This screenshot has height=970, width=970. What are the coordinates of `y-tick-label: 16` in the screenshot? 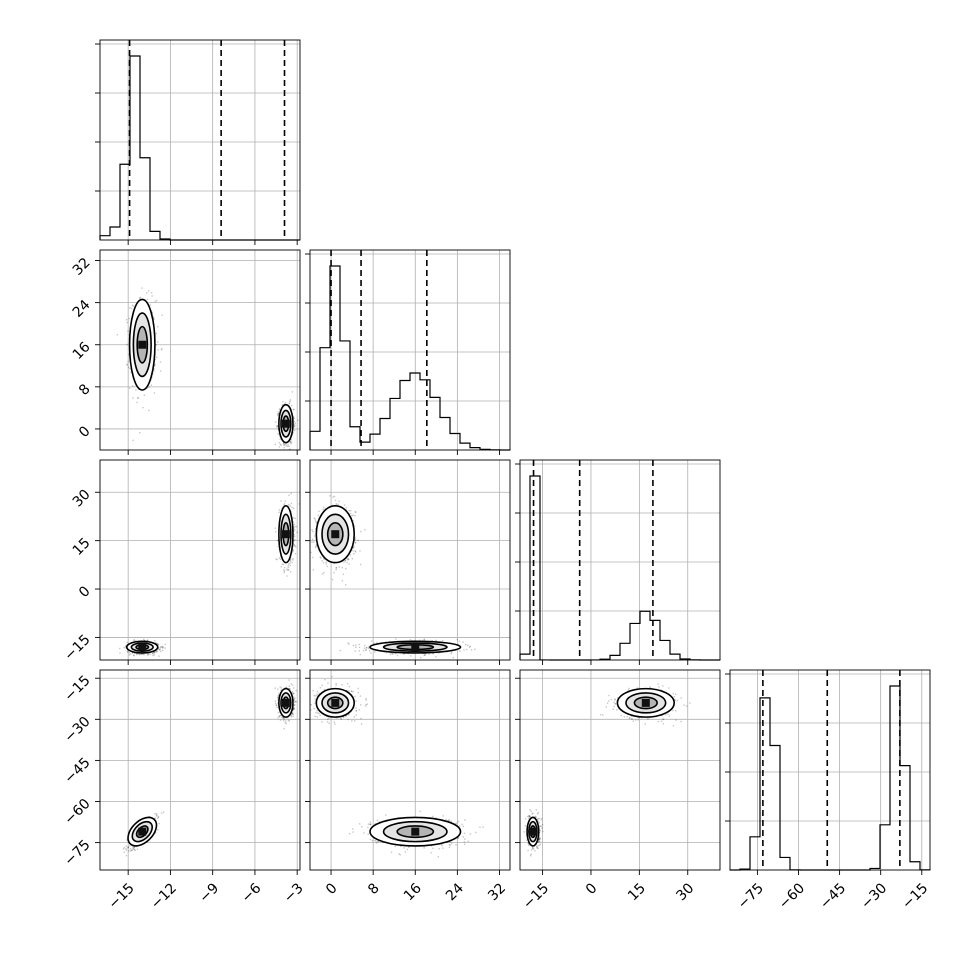 It's located at (82, 351).